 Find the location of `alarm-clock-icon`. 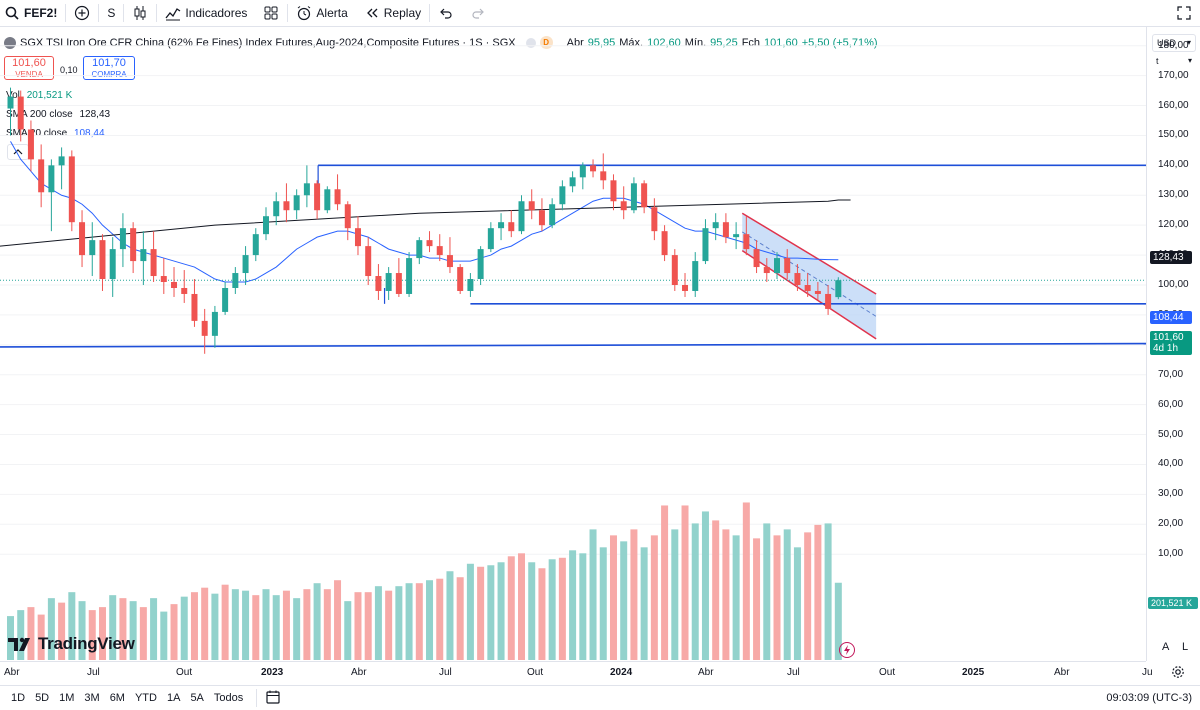

alarm-clock-icon is located at coordinates (304, 13).